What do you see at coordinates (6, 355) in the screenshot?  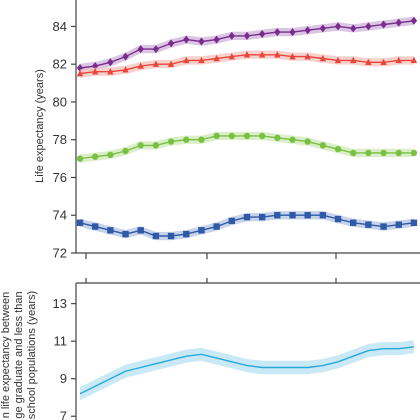 I see `y-axis-label-line: n life expectancy between` at bounding box center [6, 355].